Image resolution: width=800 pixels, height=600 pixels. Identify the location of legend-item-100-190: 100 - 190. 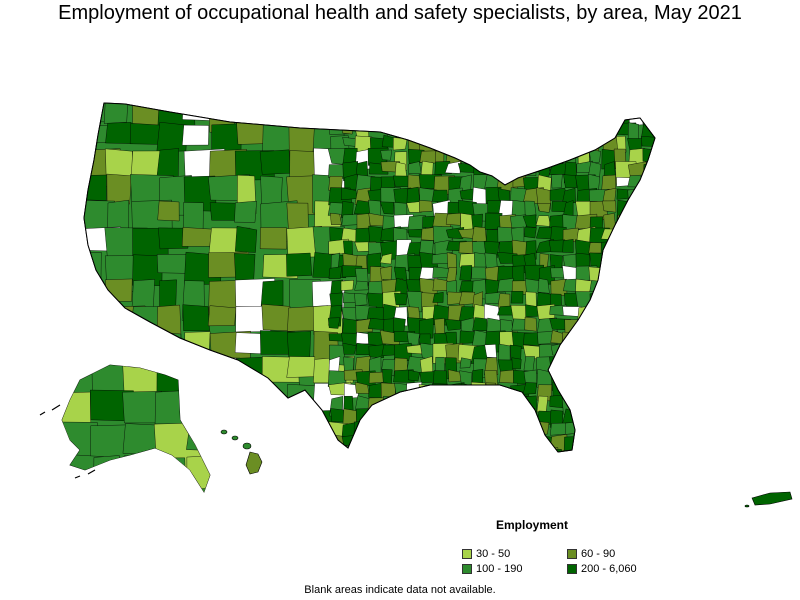
(514, 569).